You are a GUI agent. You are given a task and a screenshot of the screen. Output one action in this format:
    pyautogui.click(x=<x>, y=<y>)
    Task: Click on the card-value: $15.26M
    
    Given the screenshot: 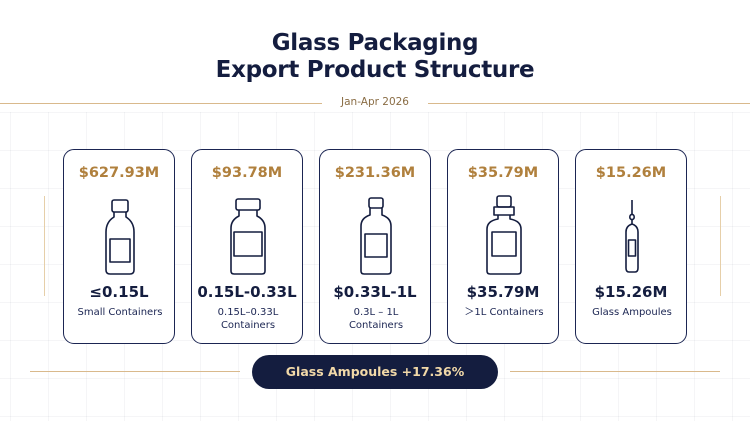 What is the action you would take?
    pyautogui.click(x=631, y=173)
    